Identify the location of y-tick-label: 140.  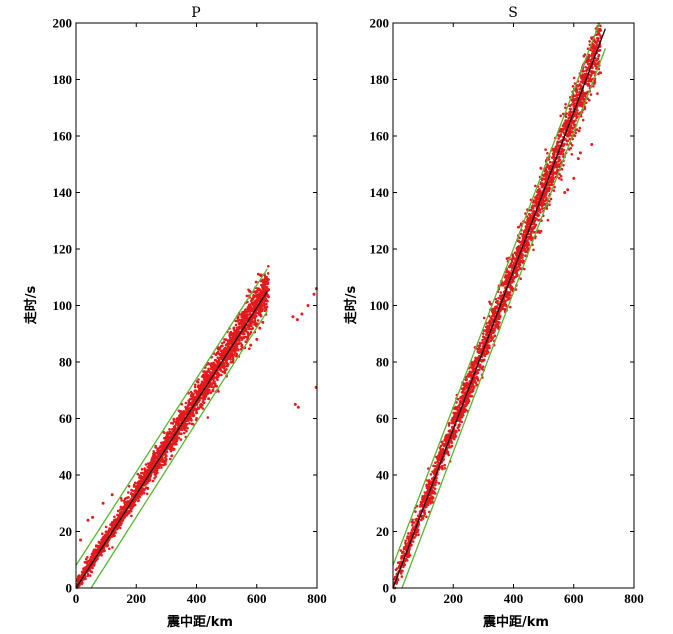
(63, 192).